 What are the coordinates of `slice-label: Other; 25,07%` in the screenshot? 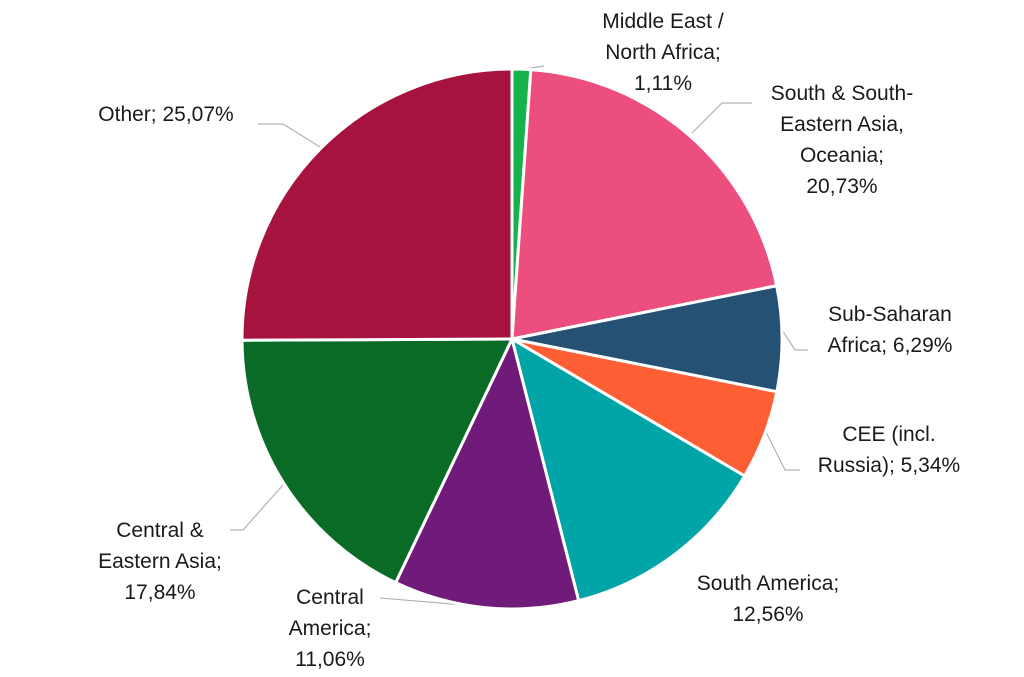 It's located at (165, 114).